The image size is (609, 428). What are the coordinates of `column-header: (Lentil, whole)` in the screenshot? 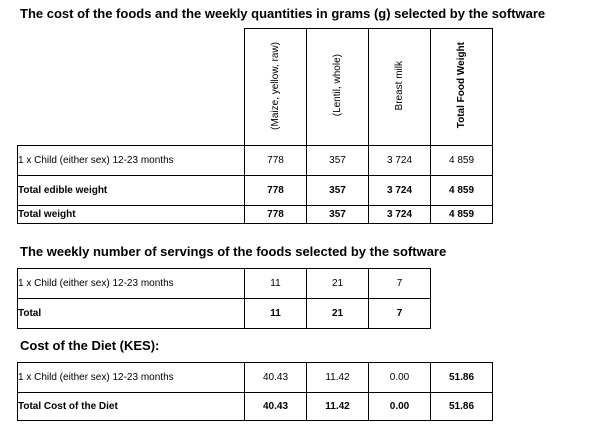 It's located at (337, 87).